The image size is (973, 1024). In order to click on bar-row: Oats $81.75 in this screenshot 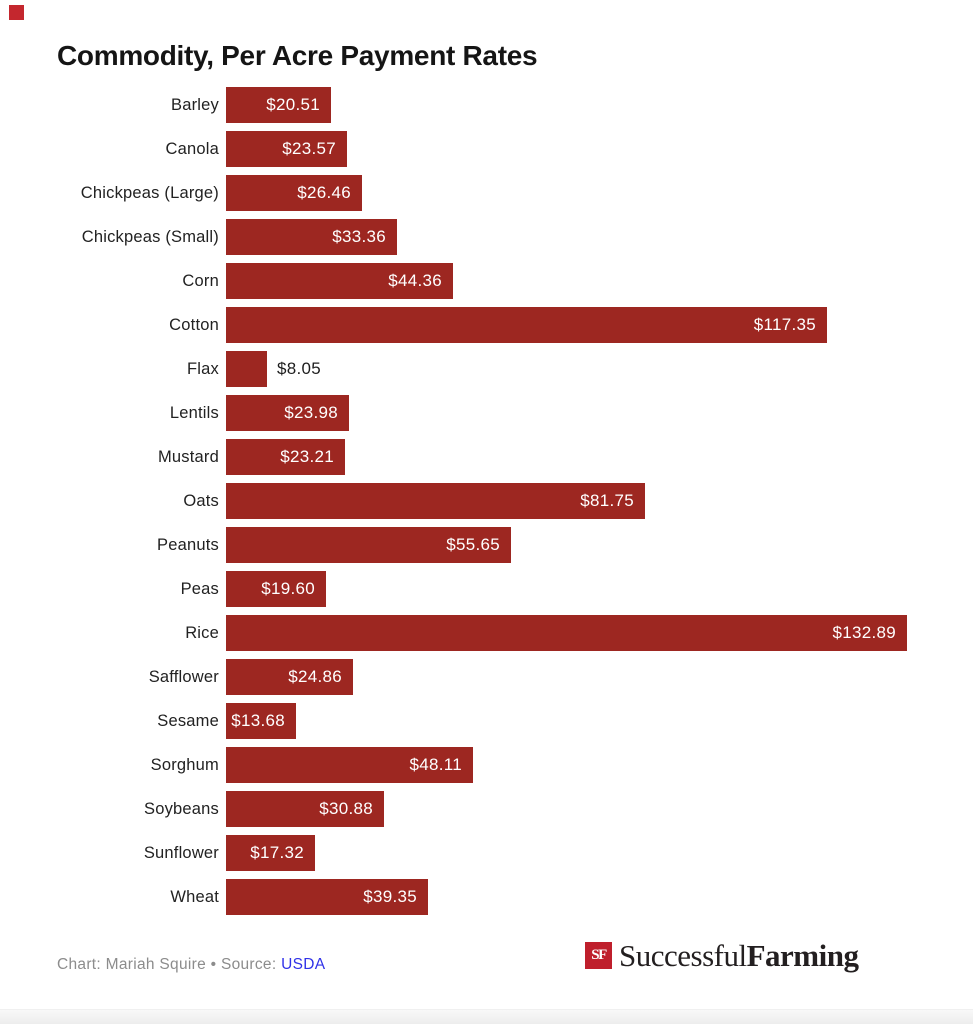, I will do `click(486, 501)`.